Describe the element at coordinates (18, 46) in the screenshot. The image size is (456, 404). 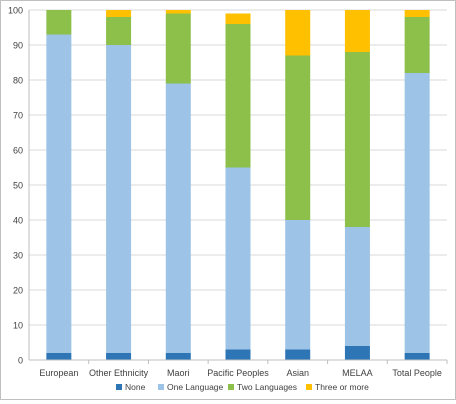
I see `y-tick-label: 90` at that location.